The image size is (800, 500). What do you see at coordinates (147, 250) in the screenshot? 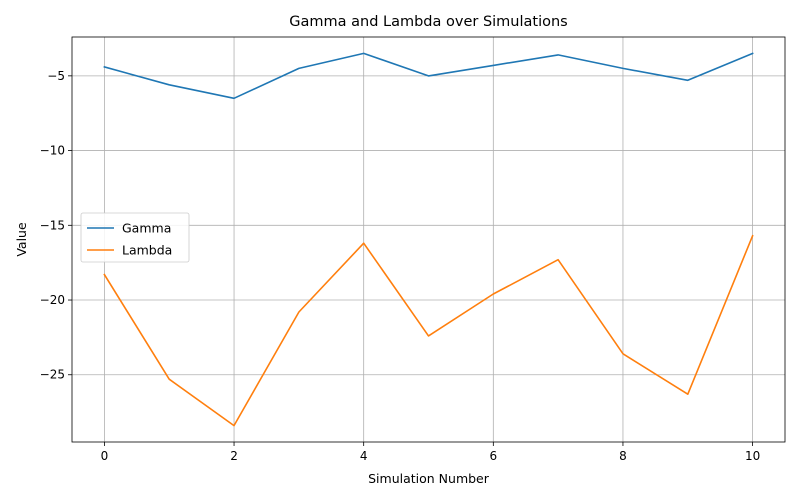
I see `legend-label-lambda: Lambda` at bounding box center [147, 250].